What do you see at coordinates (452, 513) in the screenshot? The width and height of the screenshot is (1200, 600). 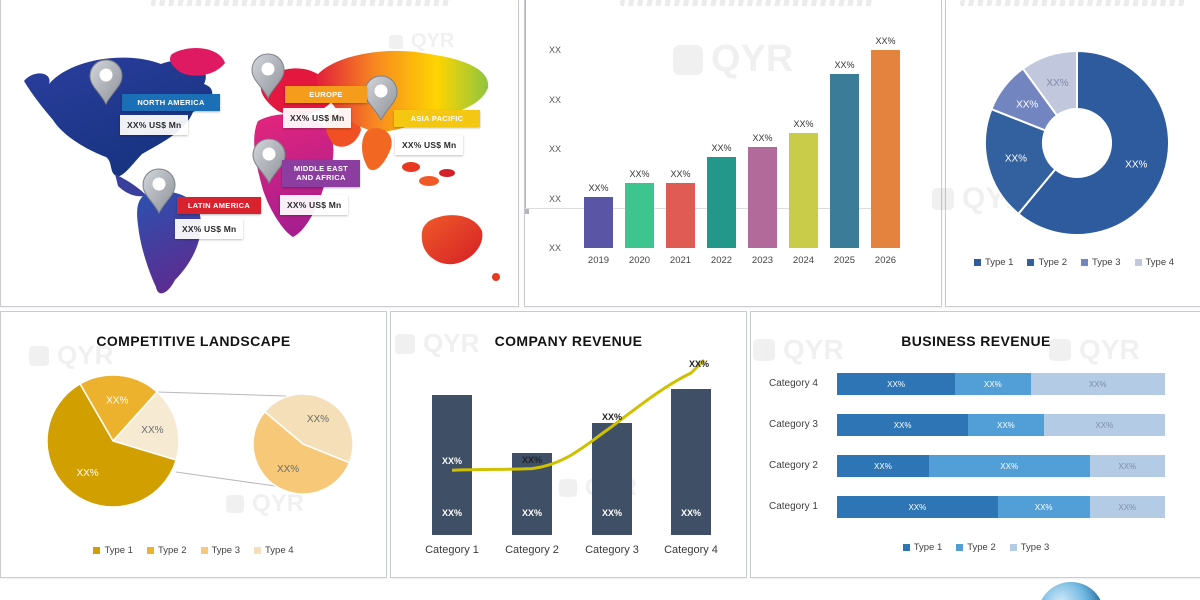 I see `company-bar-label-1: XX%` at bounding box center [452, 513].